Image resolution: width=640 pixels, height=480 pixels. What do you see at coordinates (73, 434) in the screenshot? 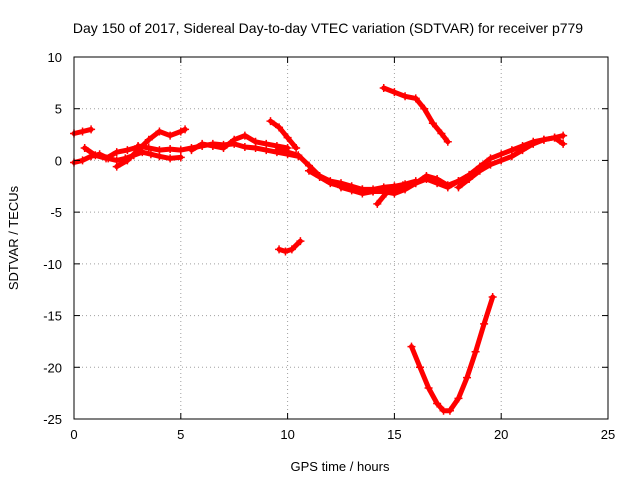
I see `x-tick-label: 0` at bounding box center [73, 434].